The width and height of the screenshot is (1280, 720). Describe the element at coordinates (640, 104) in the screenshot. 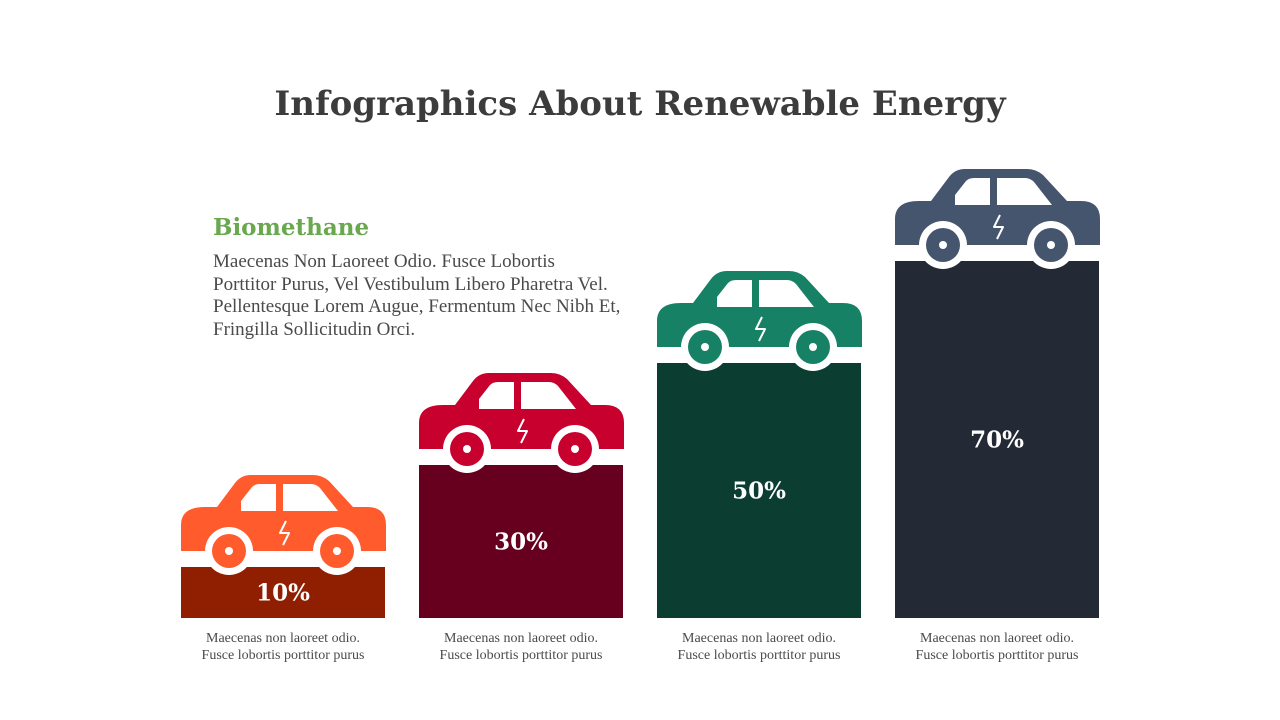

I see `page-title: Infographics About Renewable Energy` at that location.